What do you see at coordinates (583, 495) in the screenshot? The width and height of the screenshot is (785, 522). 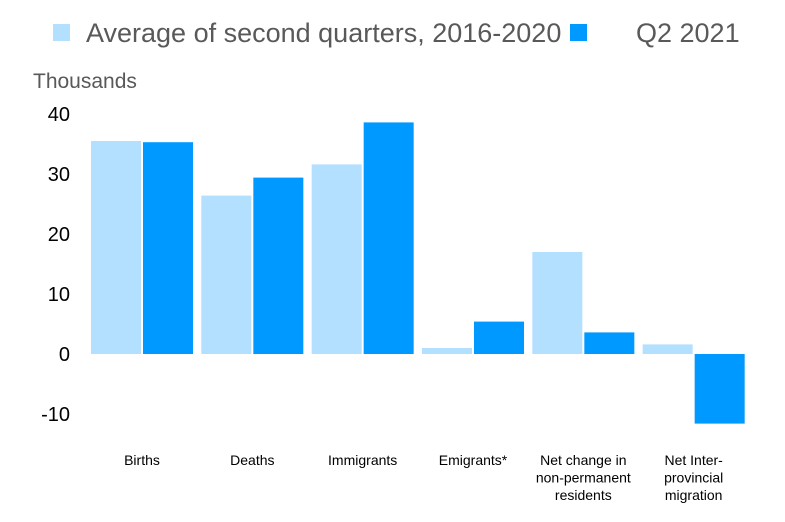 I see `x-tick-label-line: residents` at bounding box center [583, 495].